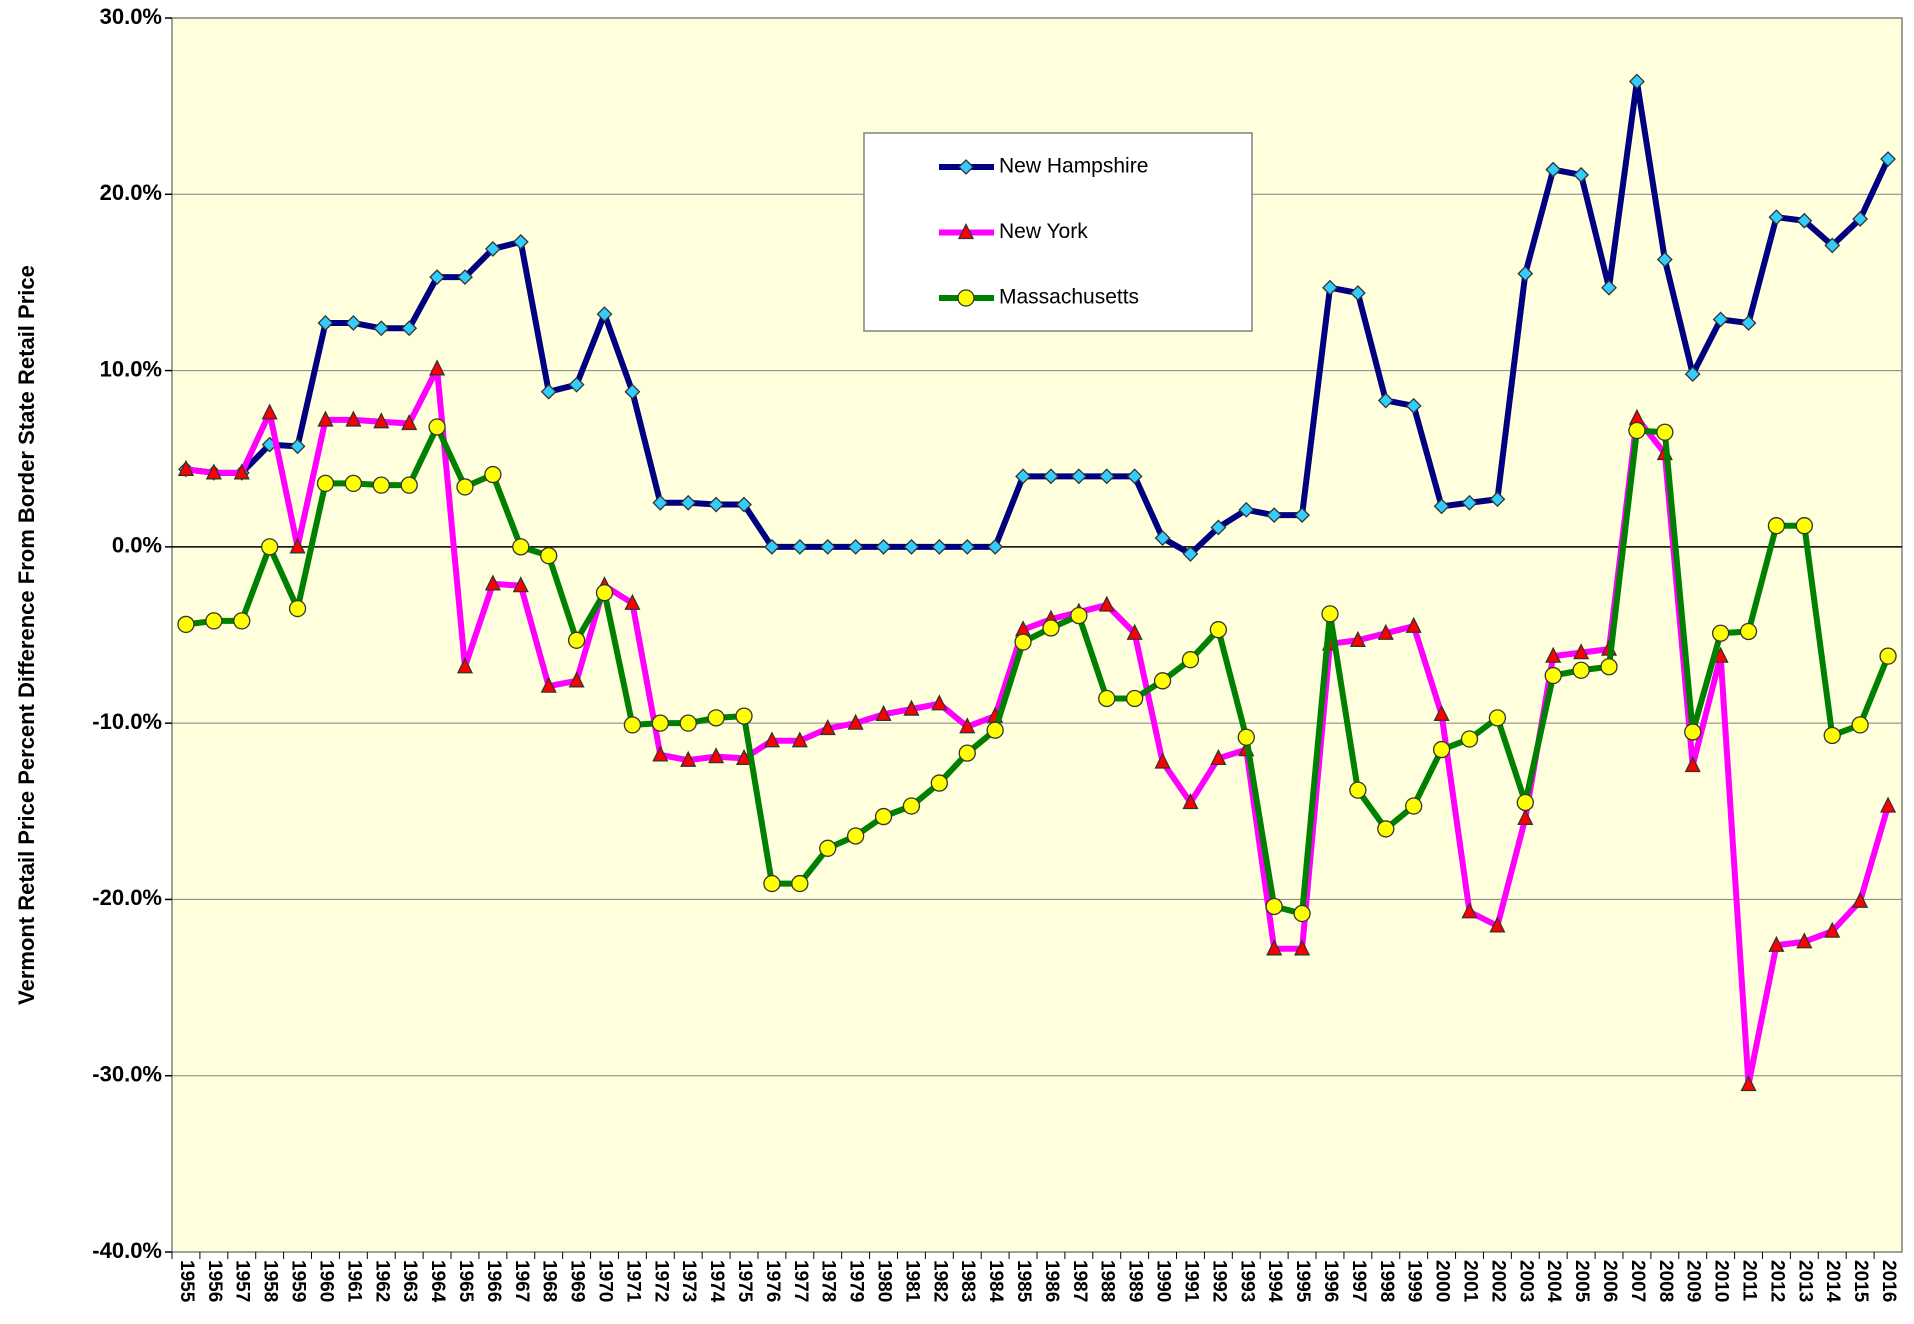  What do you see at coordinates (242, 1281) in the screenshot?
I see `x-tick-label: 1957` at bounding box center [242, 1281].